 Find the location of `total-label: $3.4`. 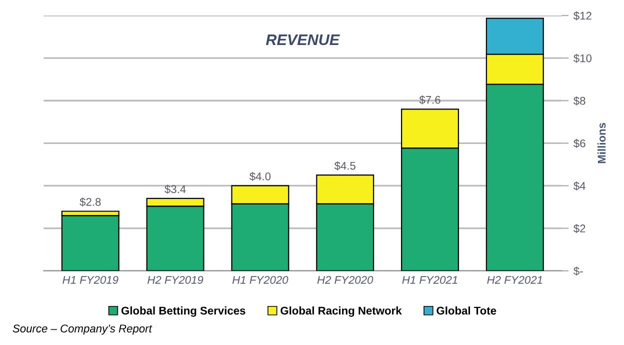

total-label: $3.4 is located at coordinates (175, 189).